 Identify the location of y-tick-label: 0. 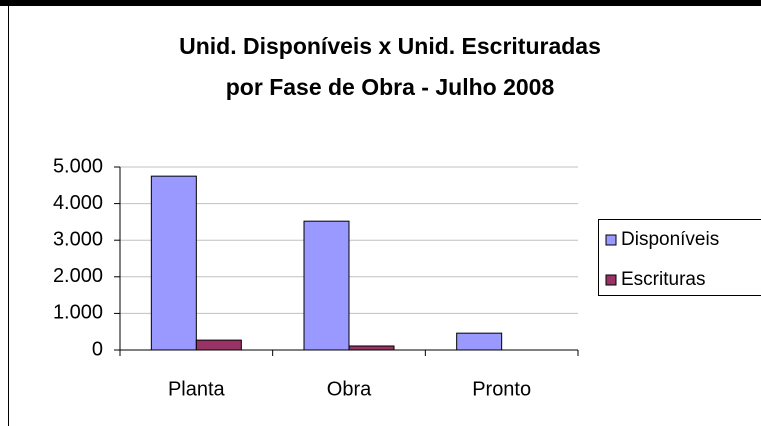
(97, 349).